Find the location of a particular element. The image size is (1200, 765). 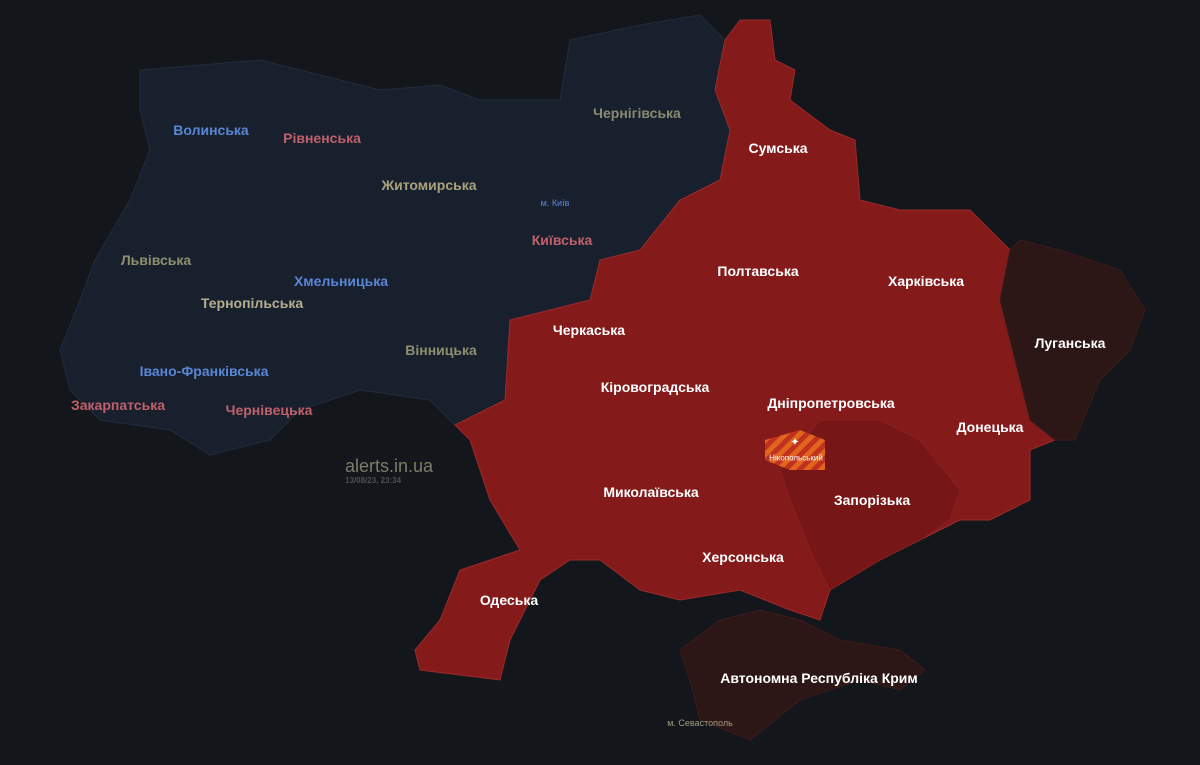

district-label-nikopolskyi: Нікопольський is located at coordinates (796, 458).